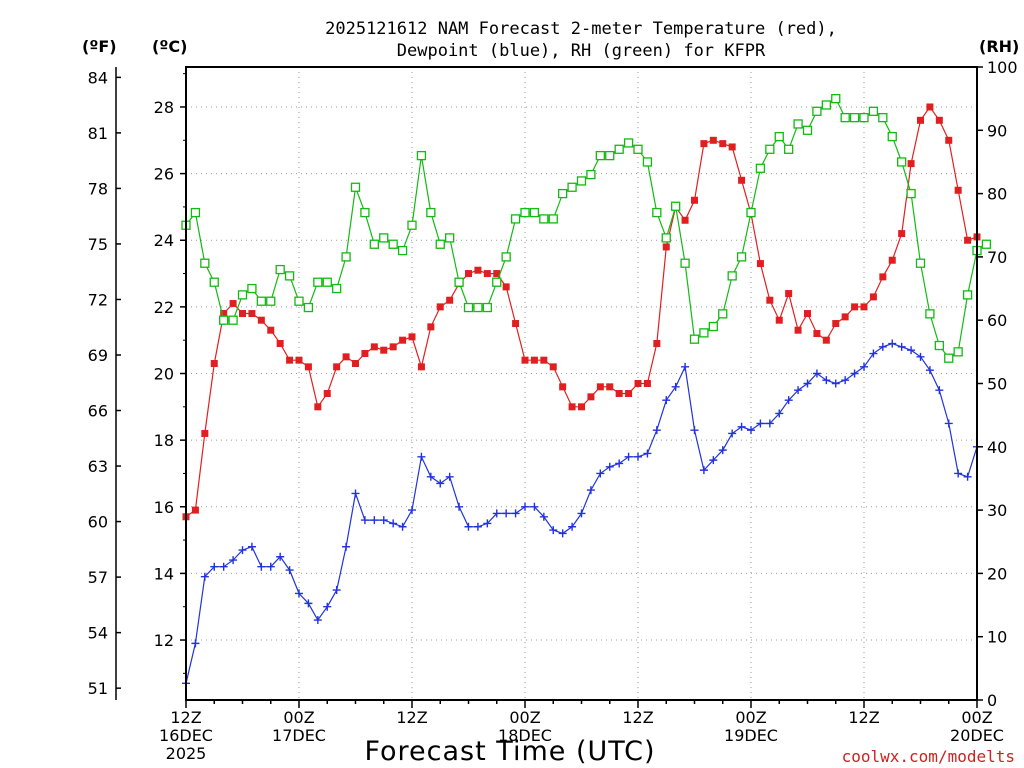 The image size is (1024, 768). I want to click on x-tick-label: 2025, so click(186, 753).